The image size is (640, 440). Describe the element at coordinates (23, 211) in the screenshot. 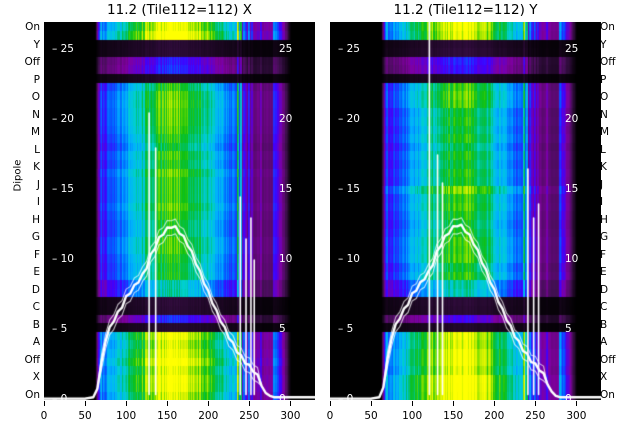

I see `category-axis-left: On Y Off P O N M L K J I H G F E D C B A Off X On` at that location.